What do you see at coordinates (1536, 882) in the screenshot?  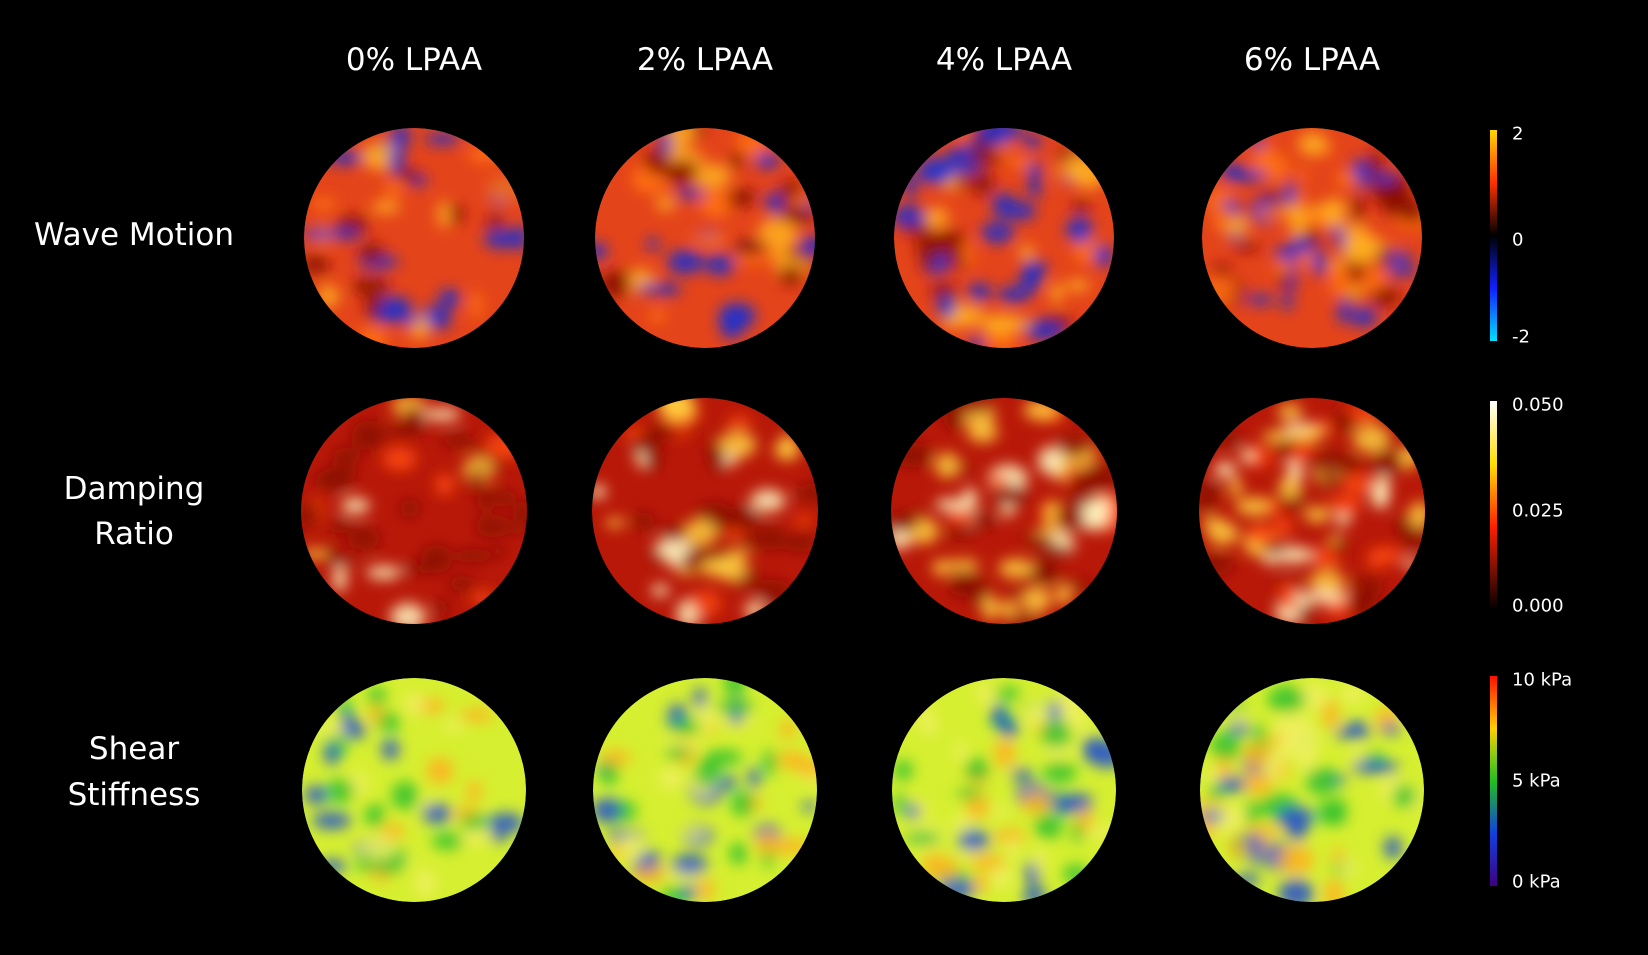 I see `colorbar-tick-label: 0 kPa` at bounding box center [1536, 882].